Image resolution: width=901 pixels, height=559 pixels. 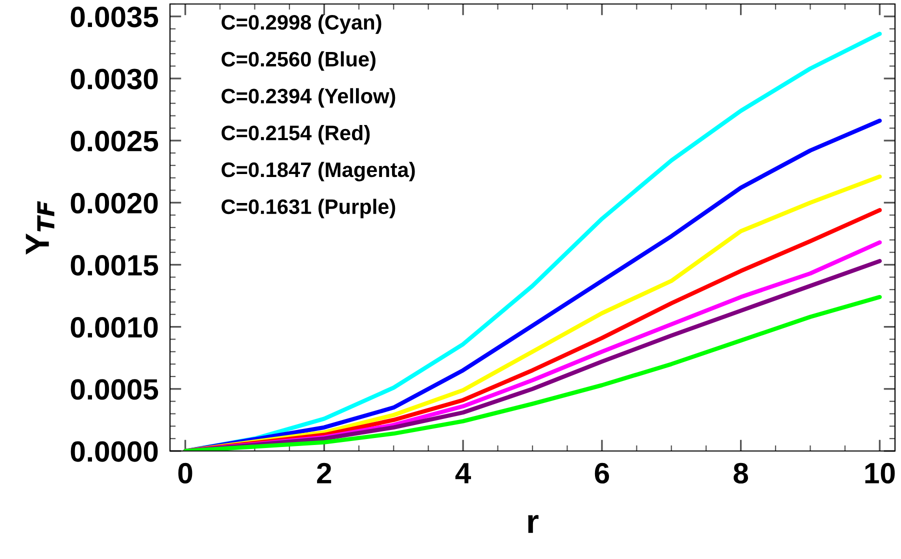 I want to click on x-tick-label: 4, so click(x=463, y=473).